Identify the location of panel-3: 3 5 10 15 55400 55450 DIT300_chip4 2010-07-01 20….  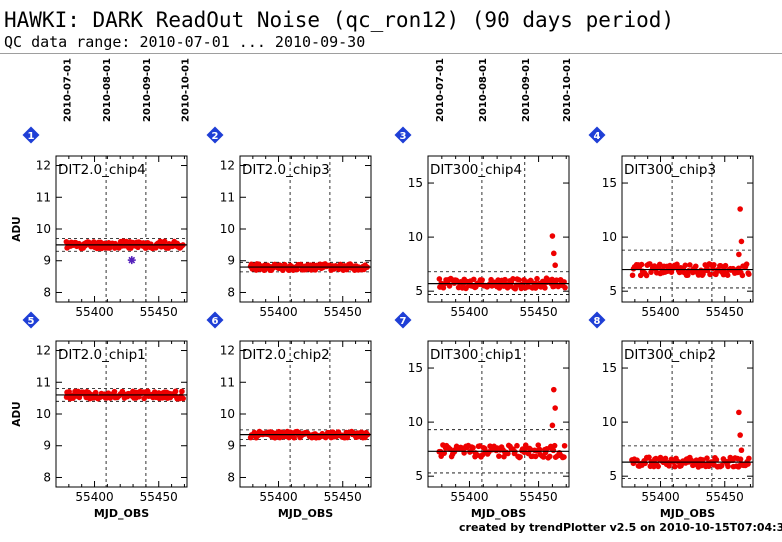
(483, 188).